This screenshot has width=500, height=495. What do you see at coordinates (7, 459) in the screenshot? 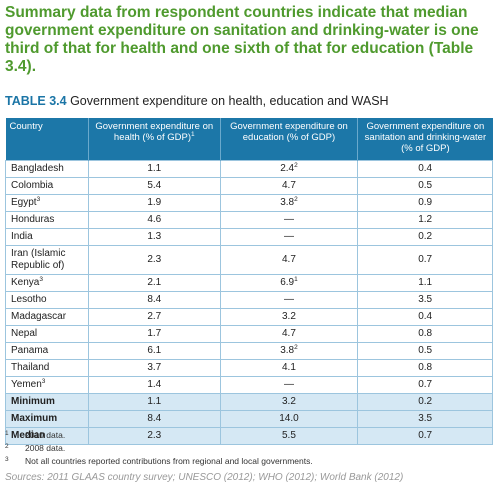
I see `footnote-mark: 3` at bounding box center [7, 459].